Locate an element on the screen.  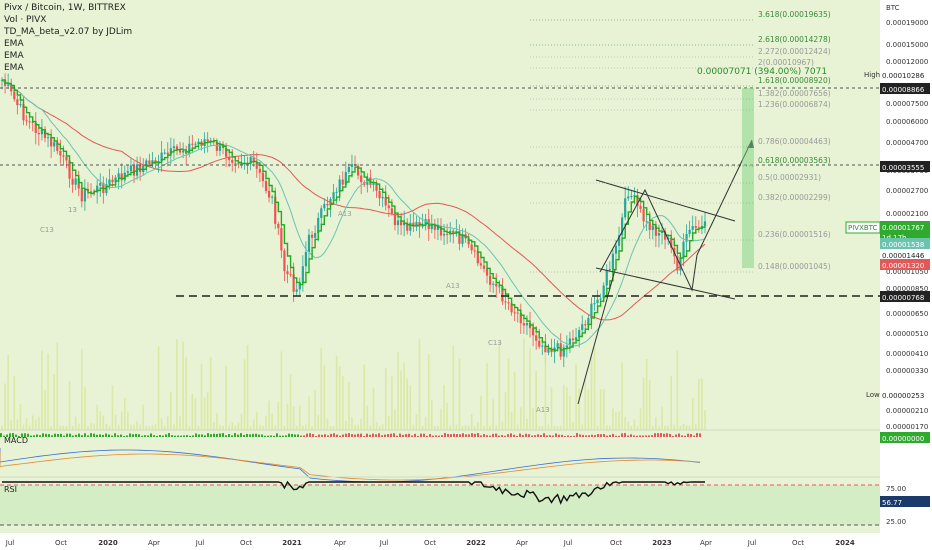
fib-label: 0.5(0.00002931) is located at coordinates (789, 177).